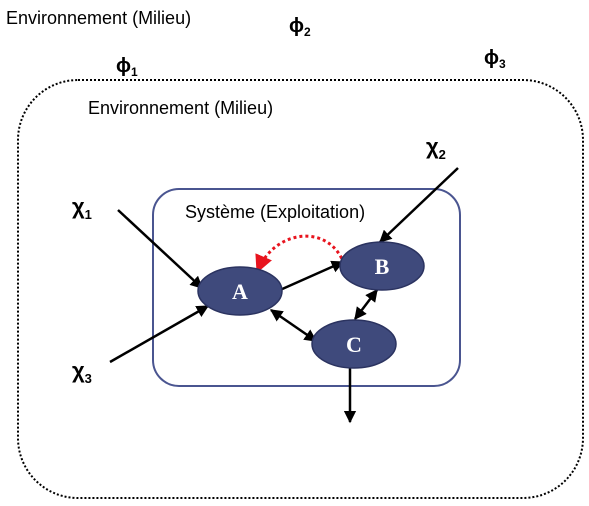 Image resolution: width=589 pixels, height=506 pixels. What do you see at coordinates (82, 208) in the screenshot?
I see `chi-1-label: χ1` at bounding box center [82, 208].